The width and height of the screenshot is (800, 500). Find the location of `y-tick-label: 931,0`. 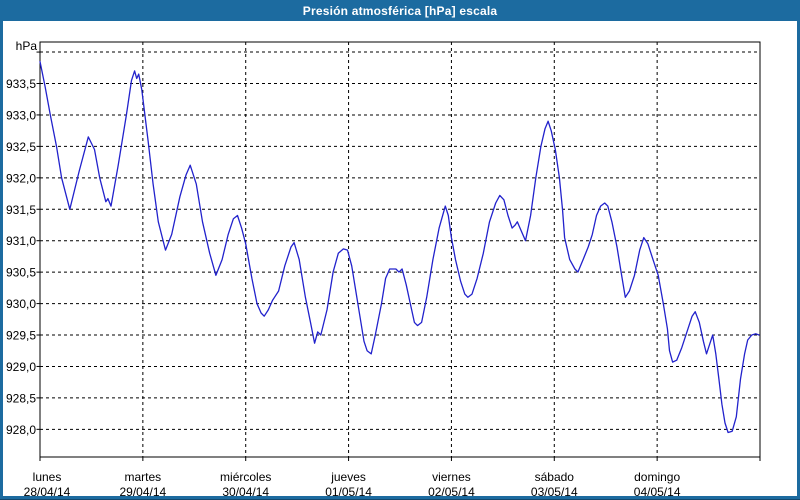

y-tick-label: 931,0 is located at coordinates (21, 241).